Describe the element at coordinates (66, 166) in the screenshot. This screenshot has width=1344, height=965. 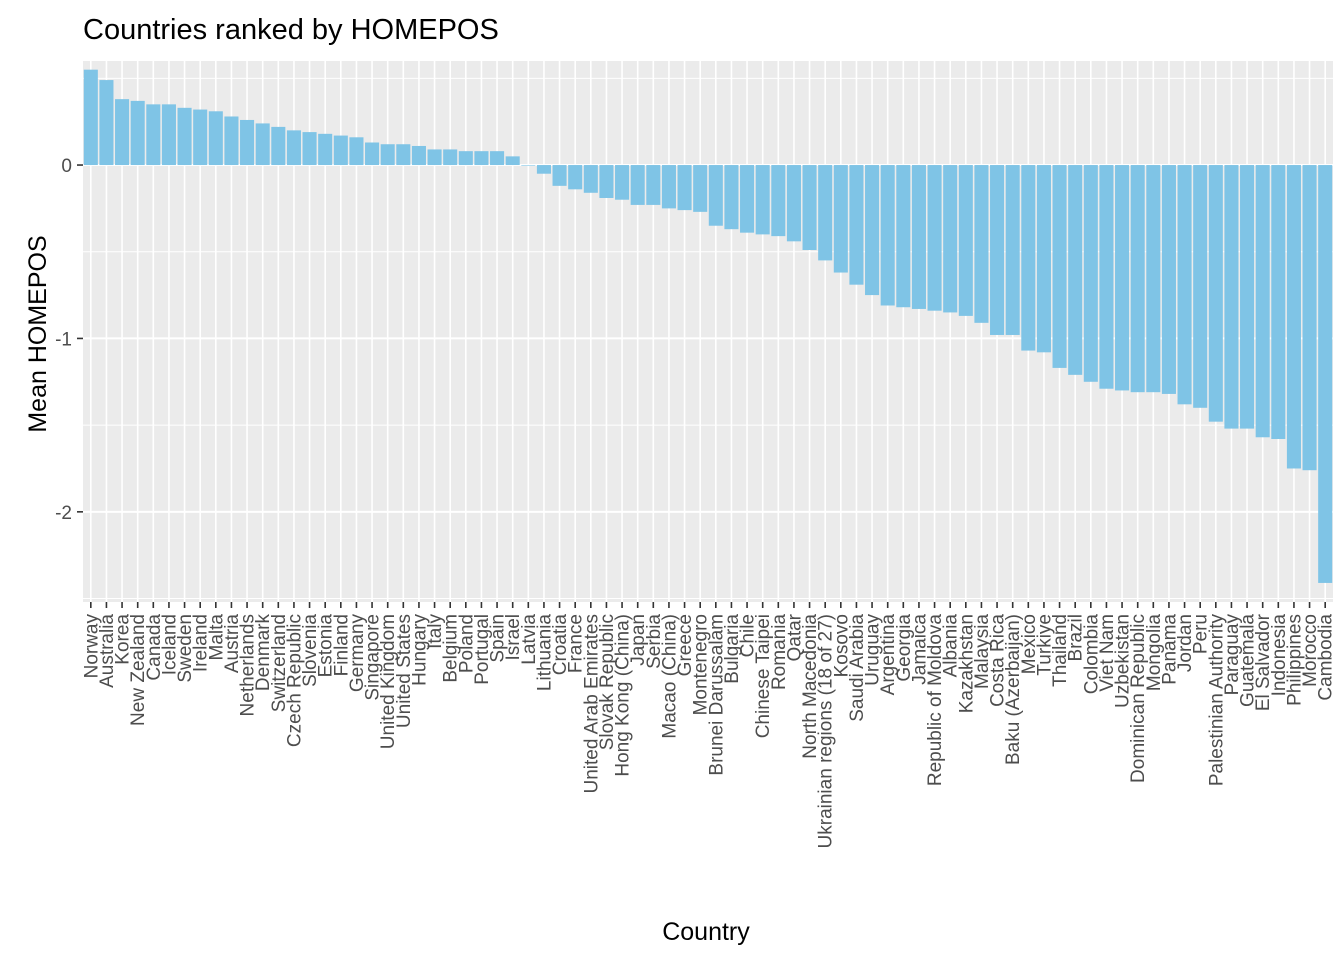
I see `y-tick-label: 0` at that location.